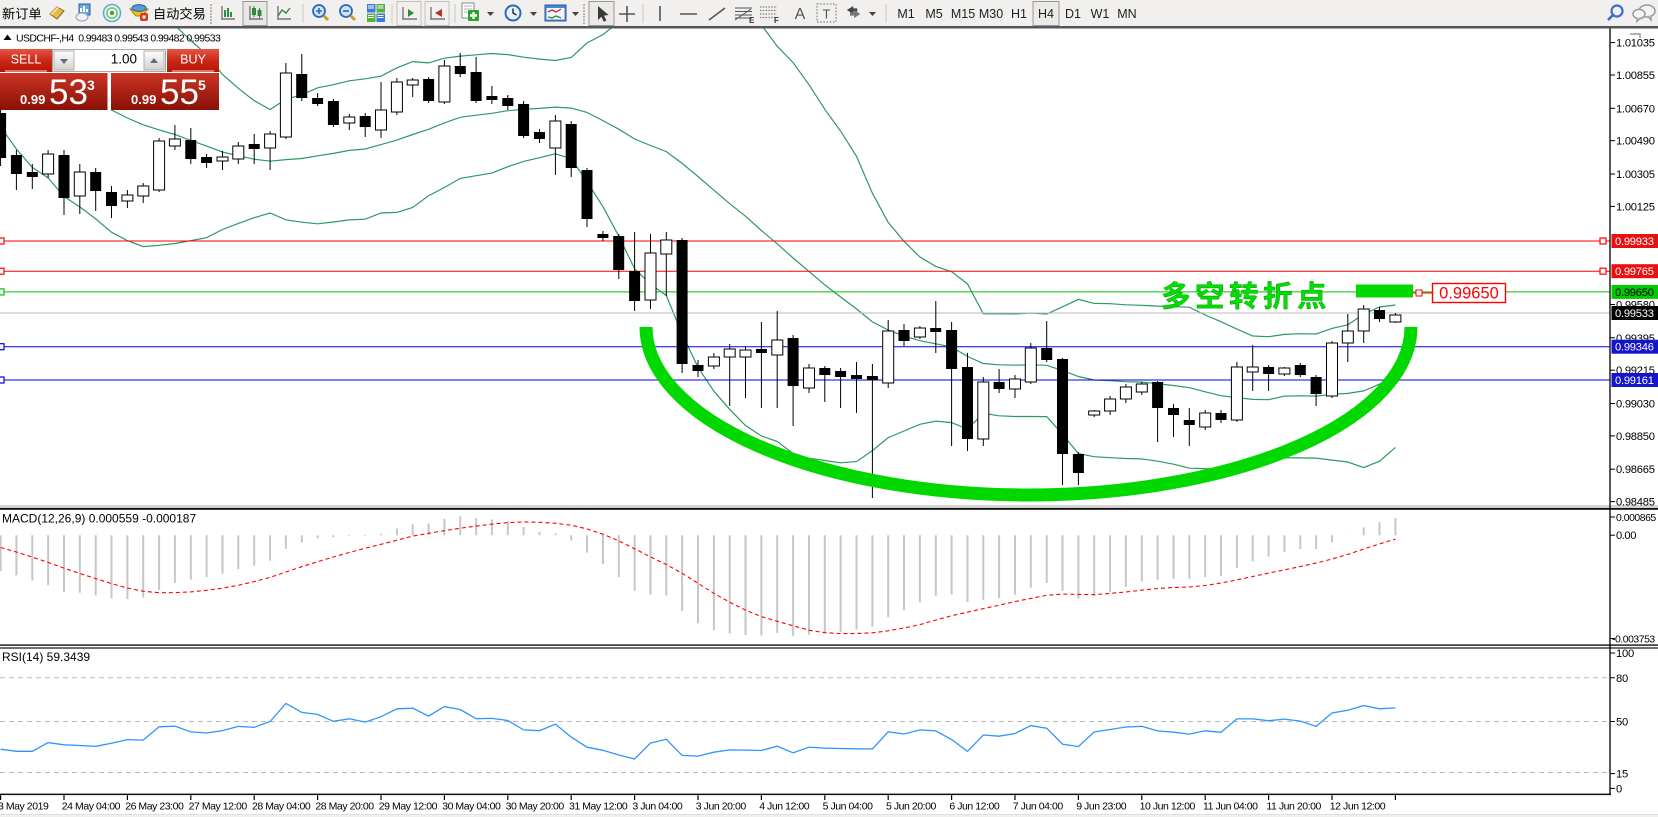  What do you see at coordinates (193, 60) in the screenshot?
I see `svg-text: BUY` at bounding box center [193, 60].